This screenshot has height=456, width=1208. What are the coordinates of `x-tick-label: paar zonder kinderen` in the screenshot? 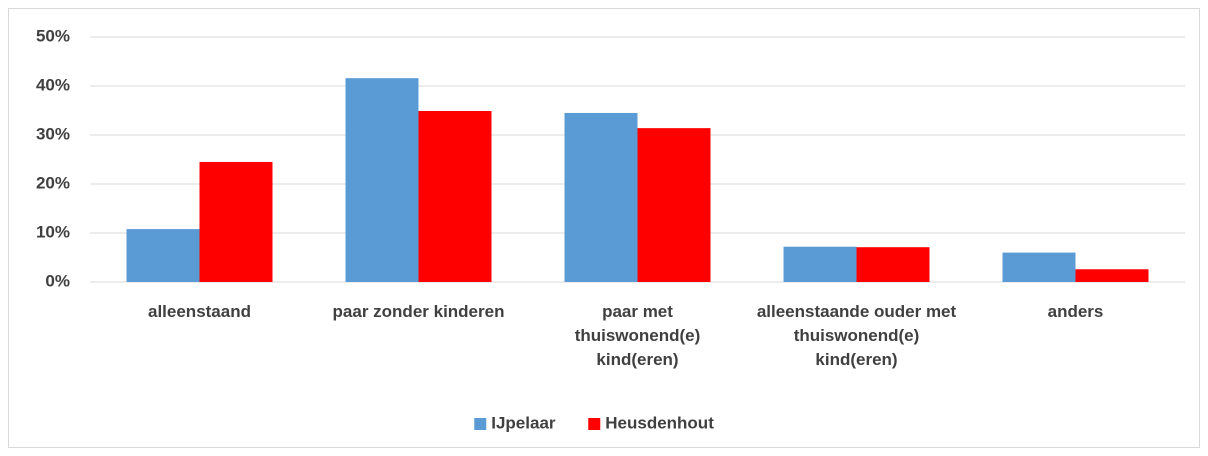 It's located at (418, 311).